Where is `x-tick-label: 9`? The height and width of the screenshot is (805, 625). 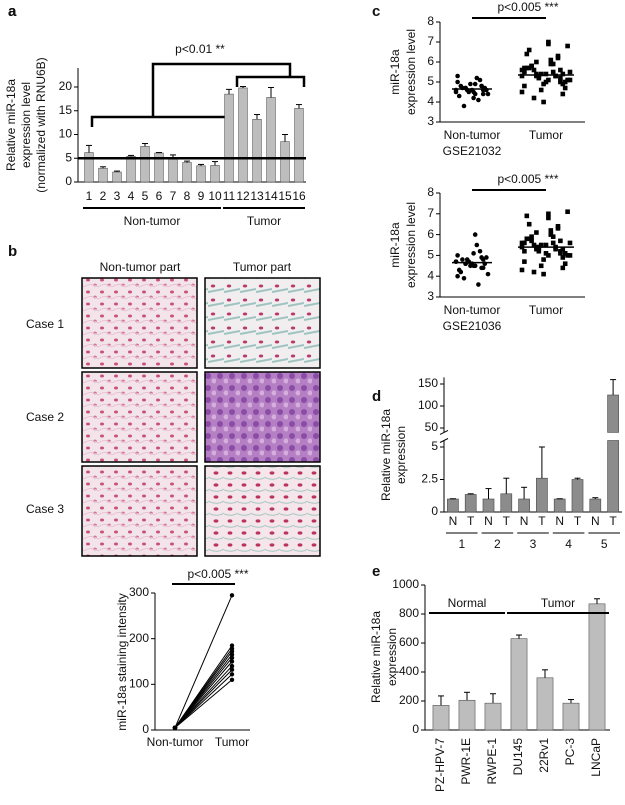 x-tick-label: 9 is located at coordinates (201, 196).